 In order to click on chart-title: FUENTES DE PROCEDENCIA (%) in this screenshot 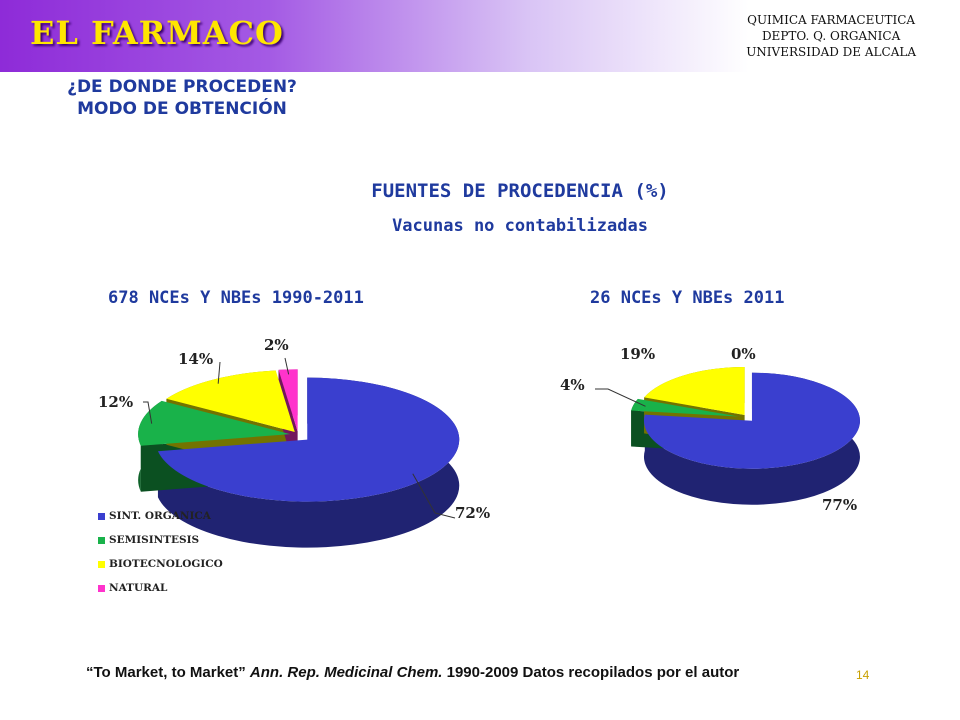, I will do `click(520, 191)`.